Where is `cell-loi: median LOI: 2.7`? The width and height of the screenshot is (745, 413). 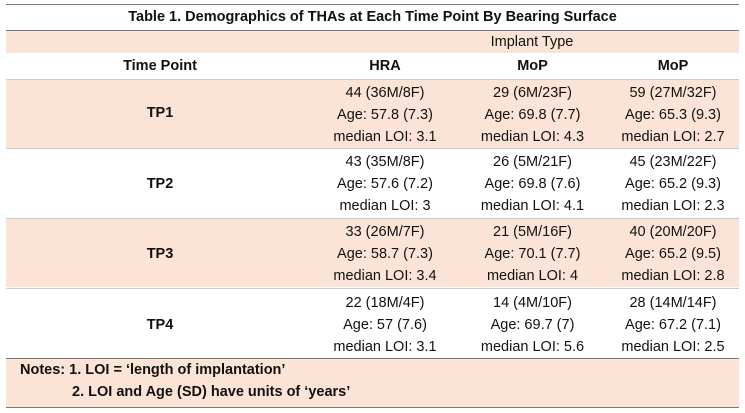
cell-loi: median LOI: 2.7 is located at coordinates (673, 137).